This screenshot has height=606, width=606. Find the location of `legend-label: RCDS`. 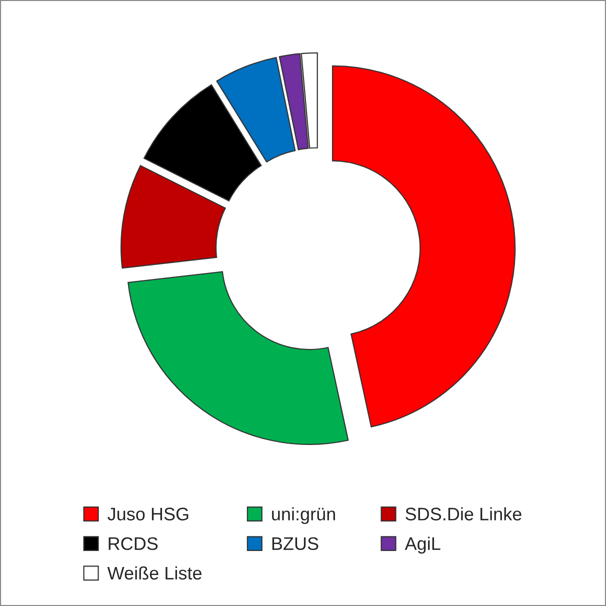

legend-label: RCDS is located at coordinates (133, 543).